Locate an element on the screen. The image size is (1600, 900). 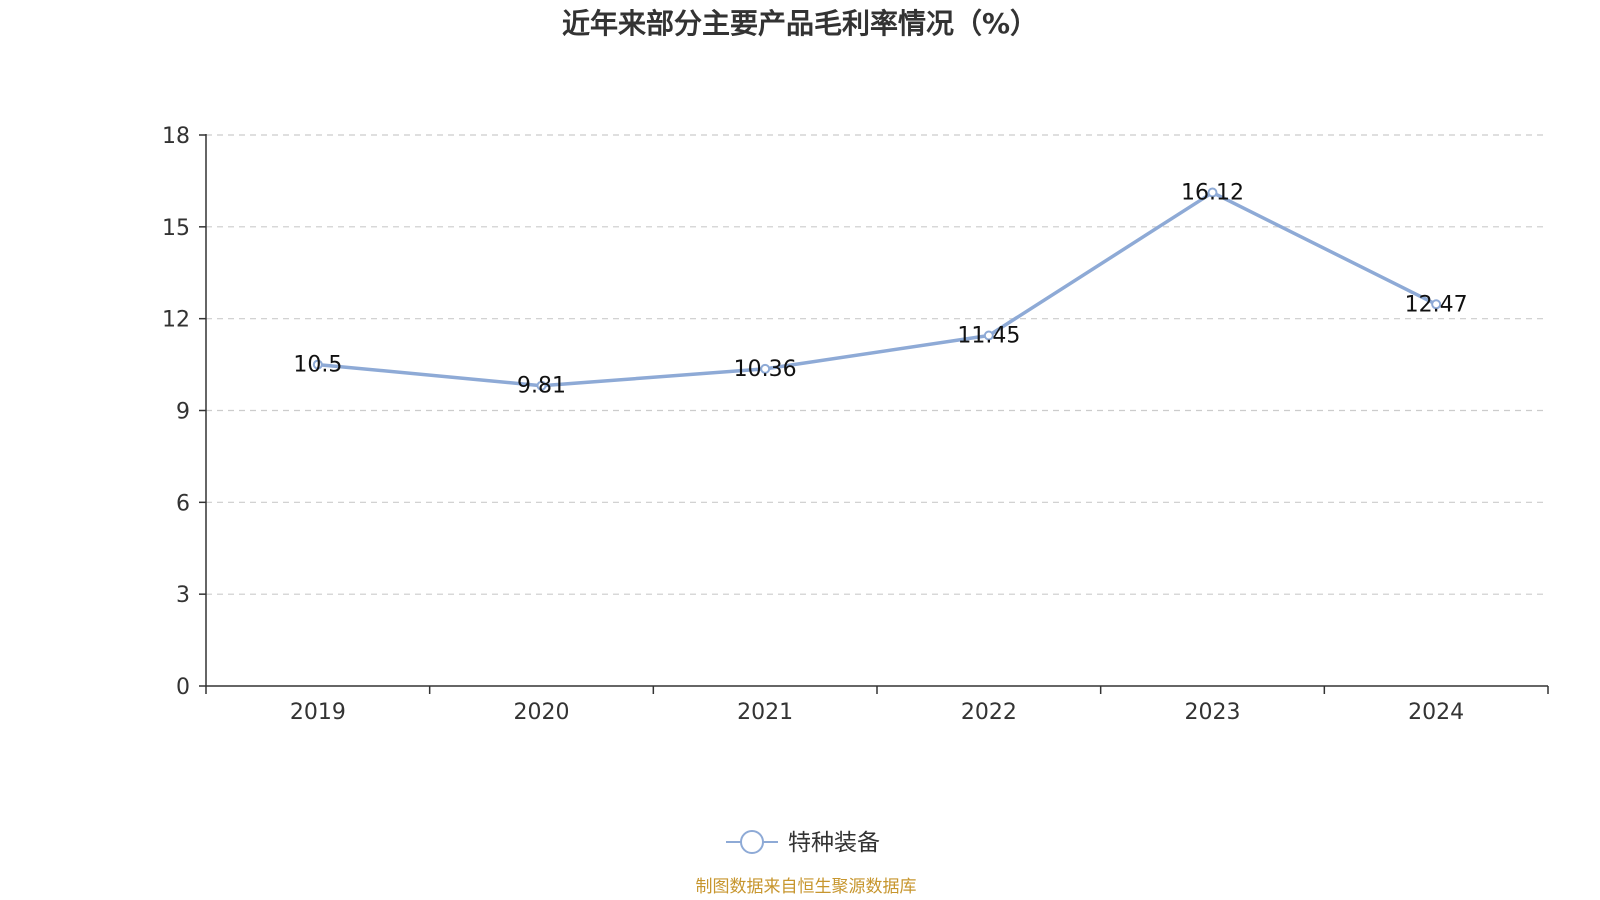
data-point-2023 is located at coordinates (1212, 192).